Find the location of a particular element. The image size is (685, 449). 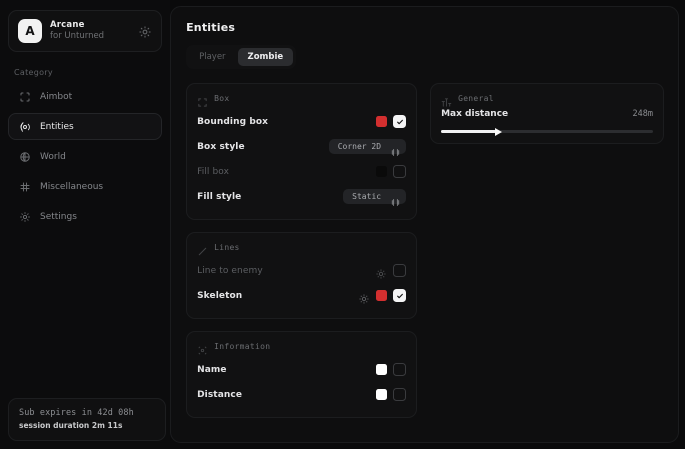

sidebar-item-settings: Settings is located at coordinates (85, 216).